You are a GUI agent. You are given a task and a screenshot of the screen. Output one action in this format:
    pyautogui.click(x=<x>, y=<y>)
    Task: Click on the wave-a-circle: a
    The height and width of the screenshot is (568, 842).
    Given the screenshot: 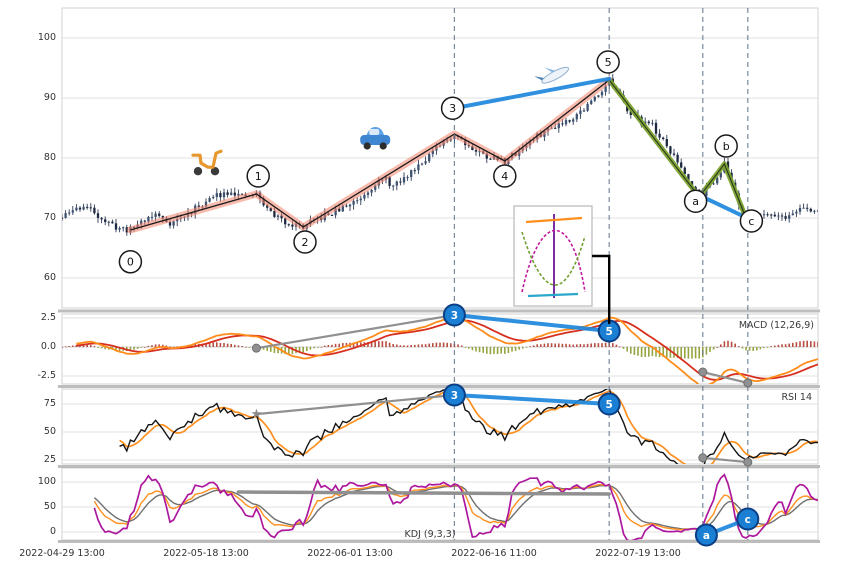 What is the action you would take?
    pyautogui.click(x=695, y=201)
    